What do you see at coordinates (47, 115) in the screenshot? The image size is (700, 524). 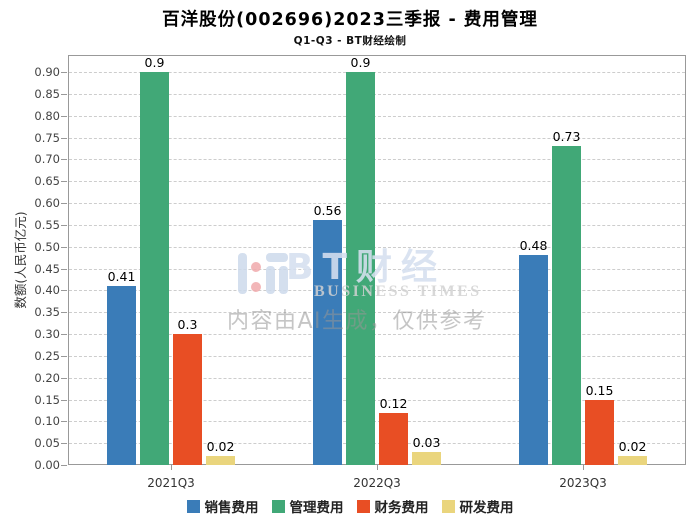 I see `y-tick-label: 0.80` at bounding box center [47, 115].